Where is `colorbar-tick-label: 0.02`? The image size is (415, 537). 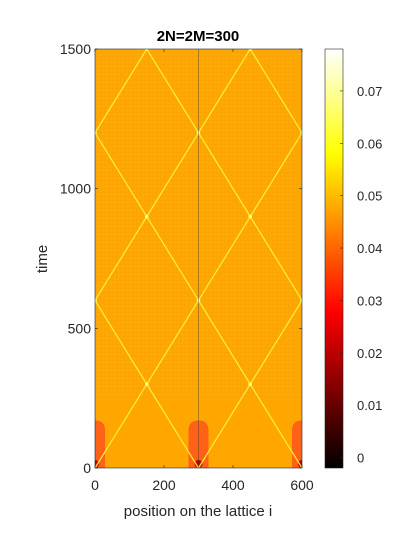 colorbar-tick-label: 0.02 is located at coordinates (369, 353).